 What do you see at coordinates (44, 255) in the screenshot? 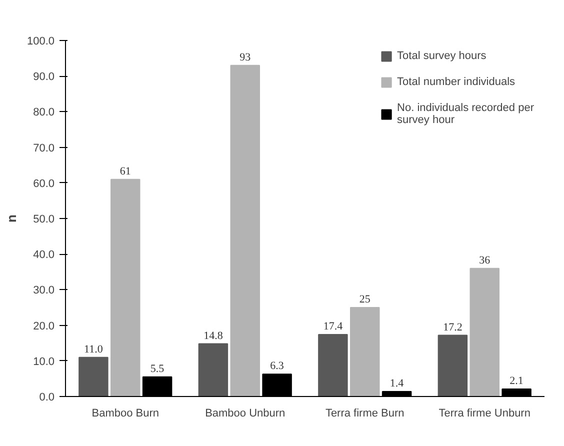
I see `y-tick-label: 40.0` at bounding box center [44, 255].